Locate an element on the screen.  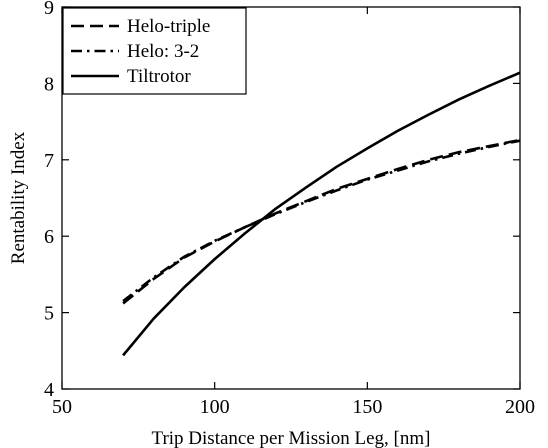
x-tick-label: 200 is located at coordinates (520, 407).